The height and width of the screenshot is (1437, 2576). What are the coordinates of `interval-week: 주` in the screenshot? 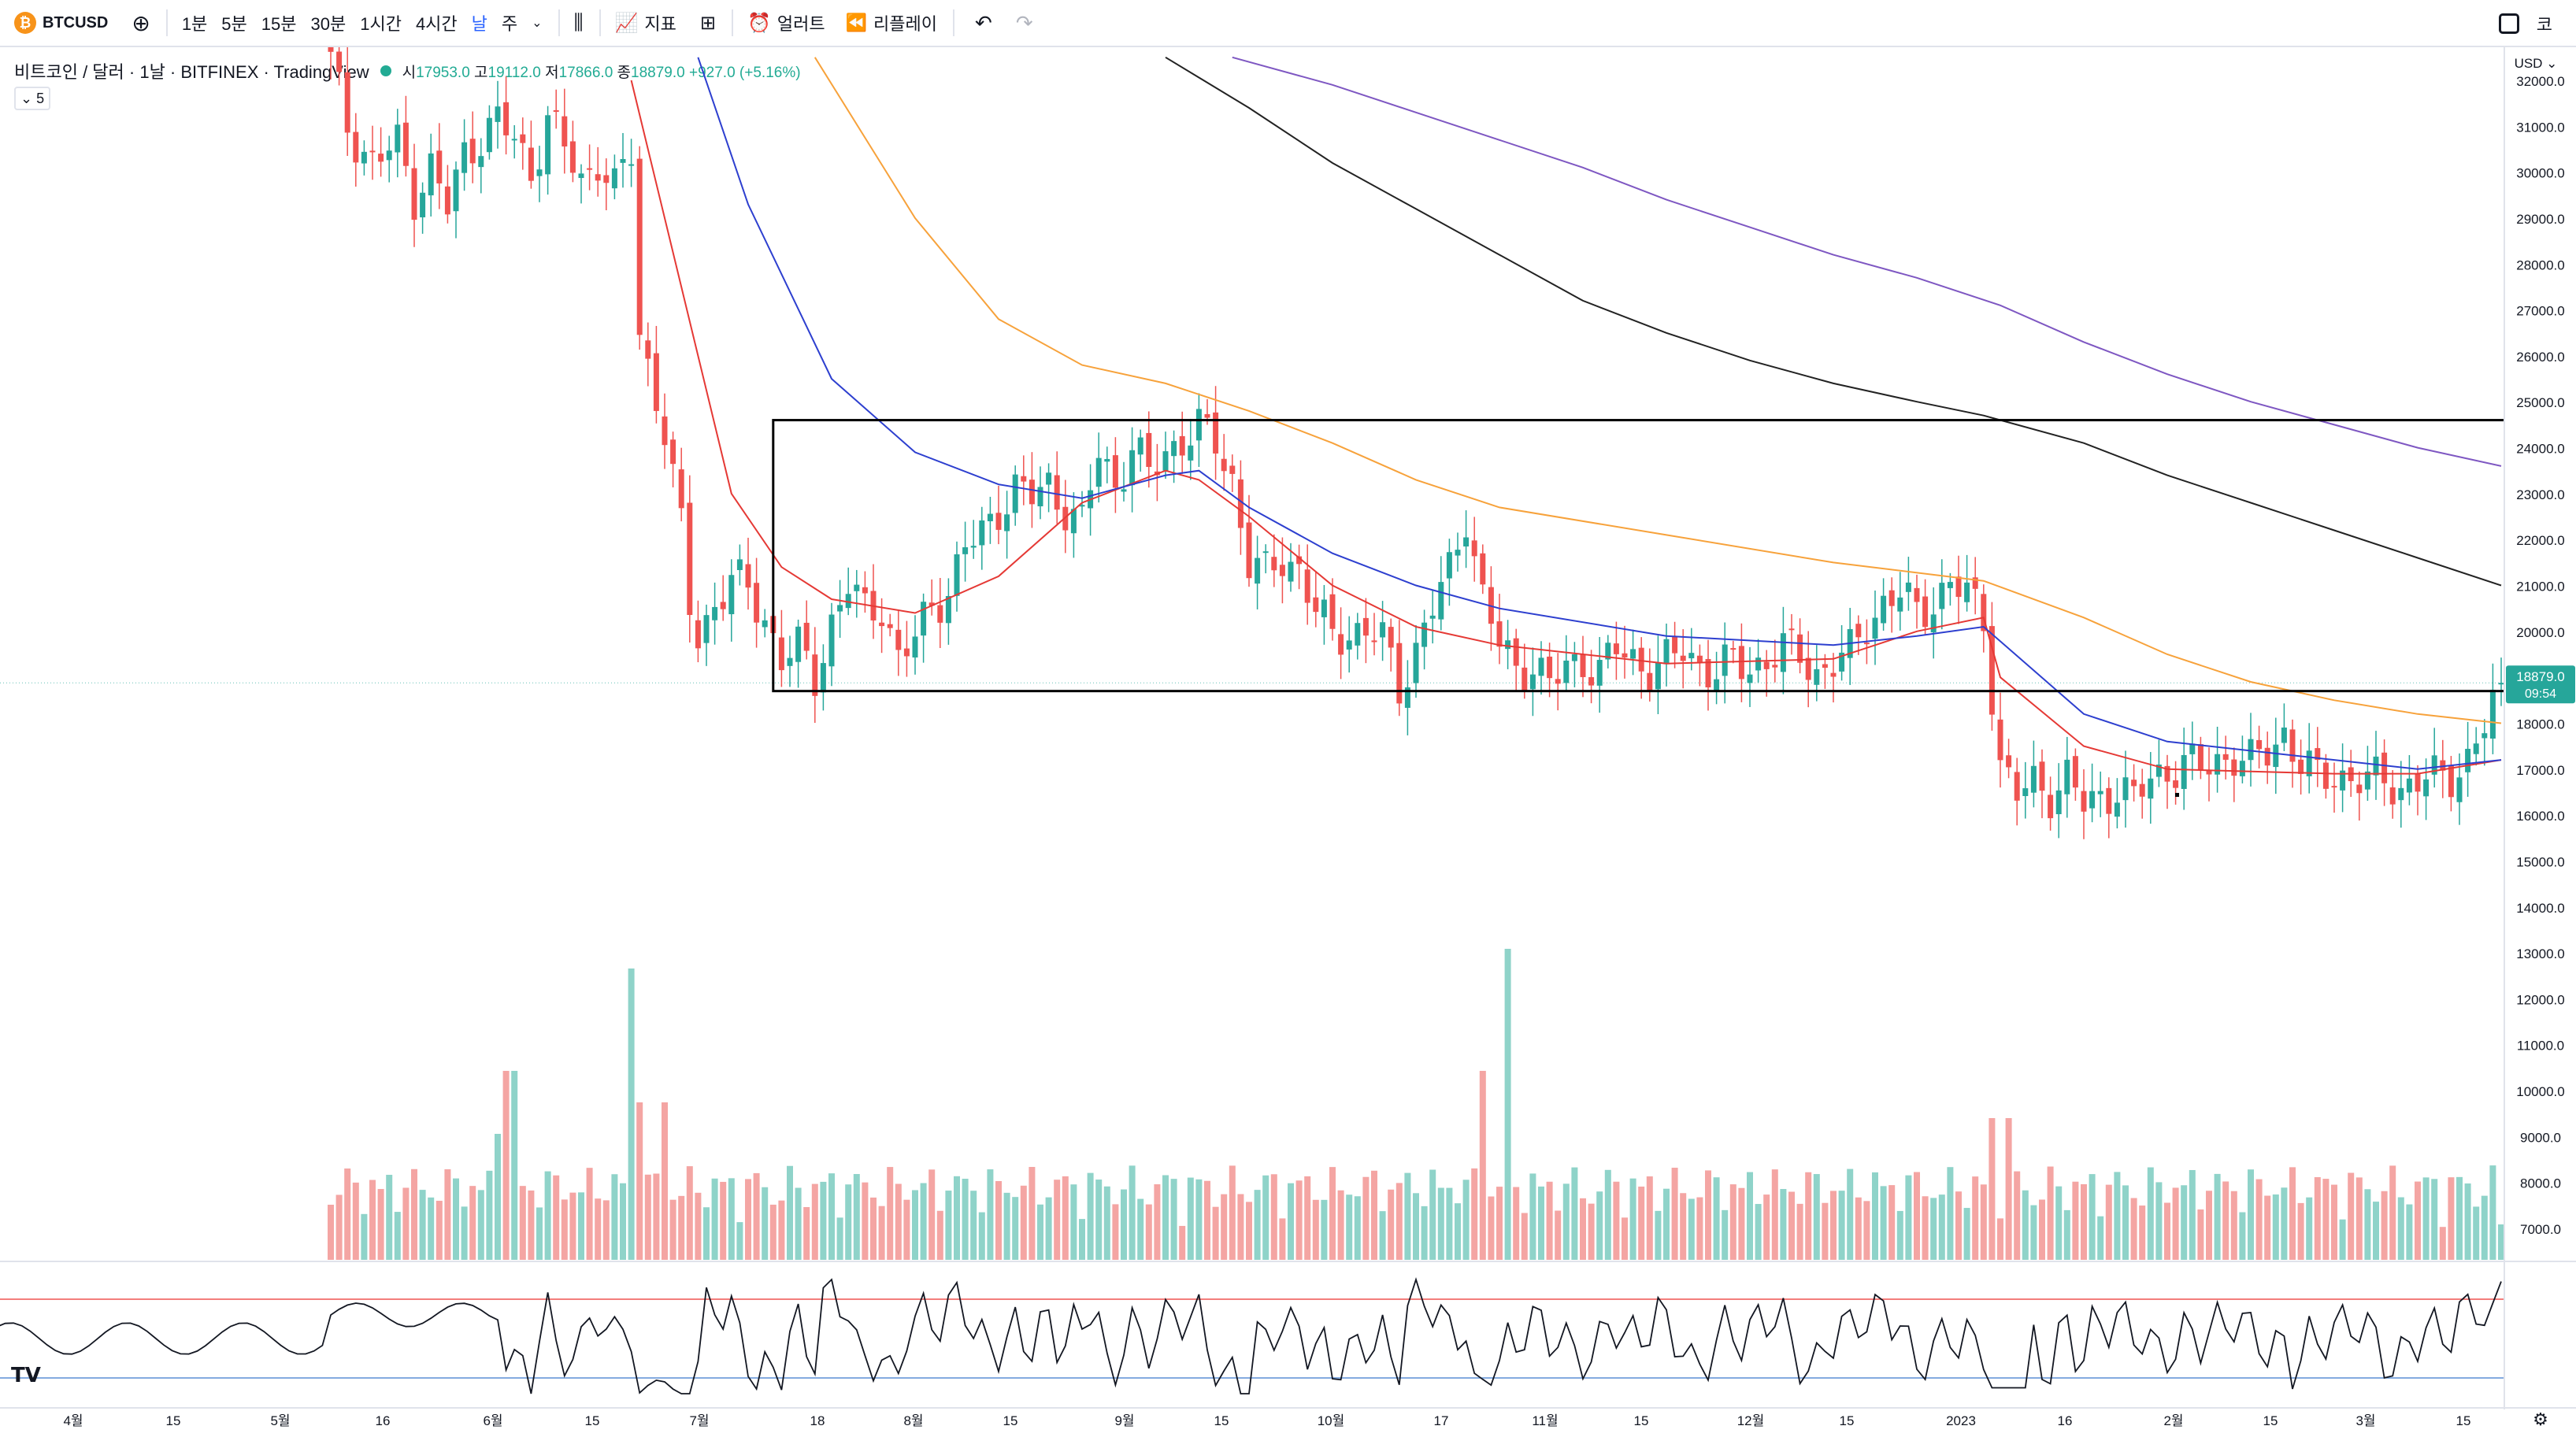 It's located at (509, 24).